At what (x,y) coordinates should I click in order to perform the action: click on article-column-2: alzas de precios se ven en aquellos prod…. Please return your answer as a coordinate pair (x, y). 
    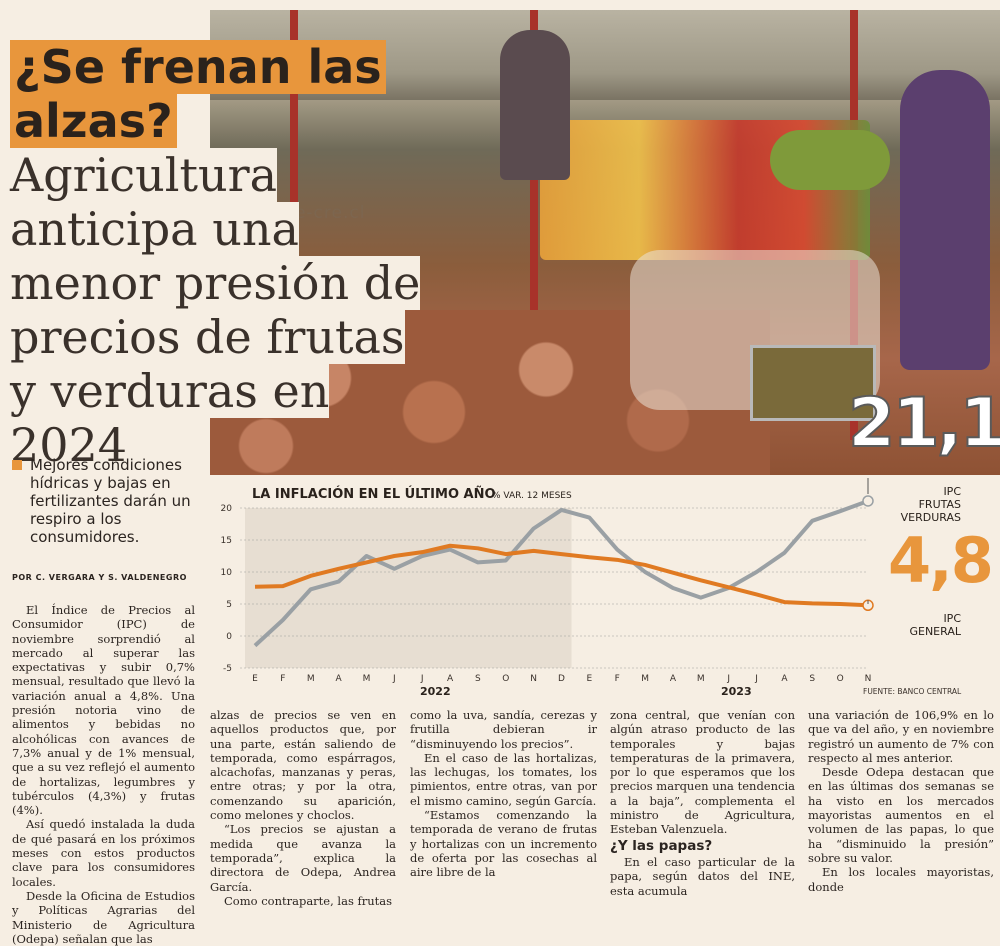
    Looking at the image, I should click on (303, 808).